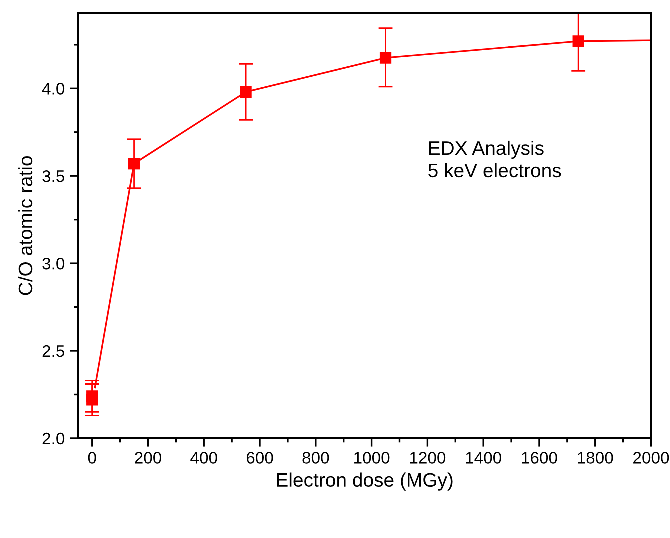  I want to click on y-axis-title: C/O atomic ratio, so click(25, 226).